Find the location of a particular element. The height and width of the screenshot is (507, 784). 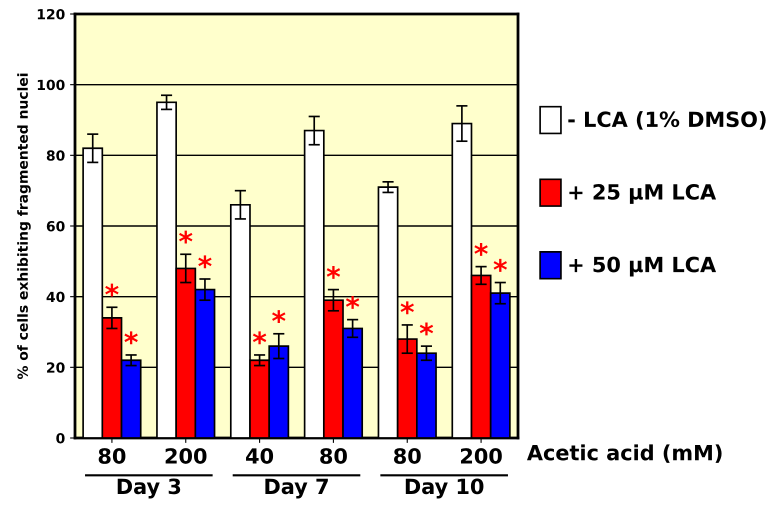

y-tick-label: 80 is located at coordinates (55, 155).